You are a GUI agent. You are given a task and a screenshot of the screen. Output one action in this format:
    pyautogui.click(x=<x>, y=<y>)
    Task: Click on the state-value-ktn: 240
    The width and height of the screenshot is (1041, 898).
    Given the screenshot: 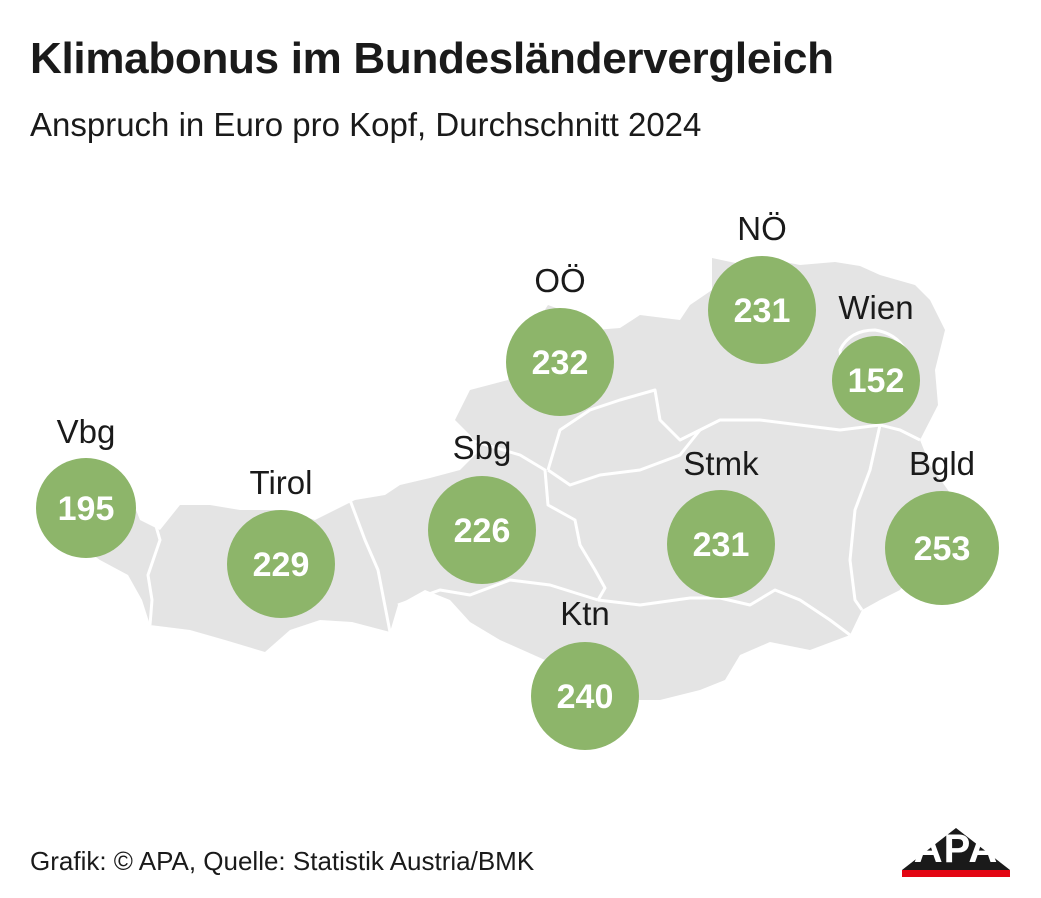 What is the action you would take?
    pyautogui.click(x=585, y=697)
    